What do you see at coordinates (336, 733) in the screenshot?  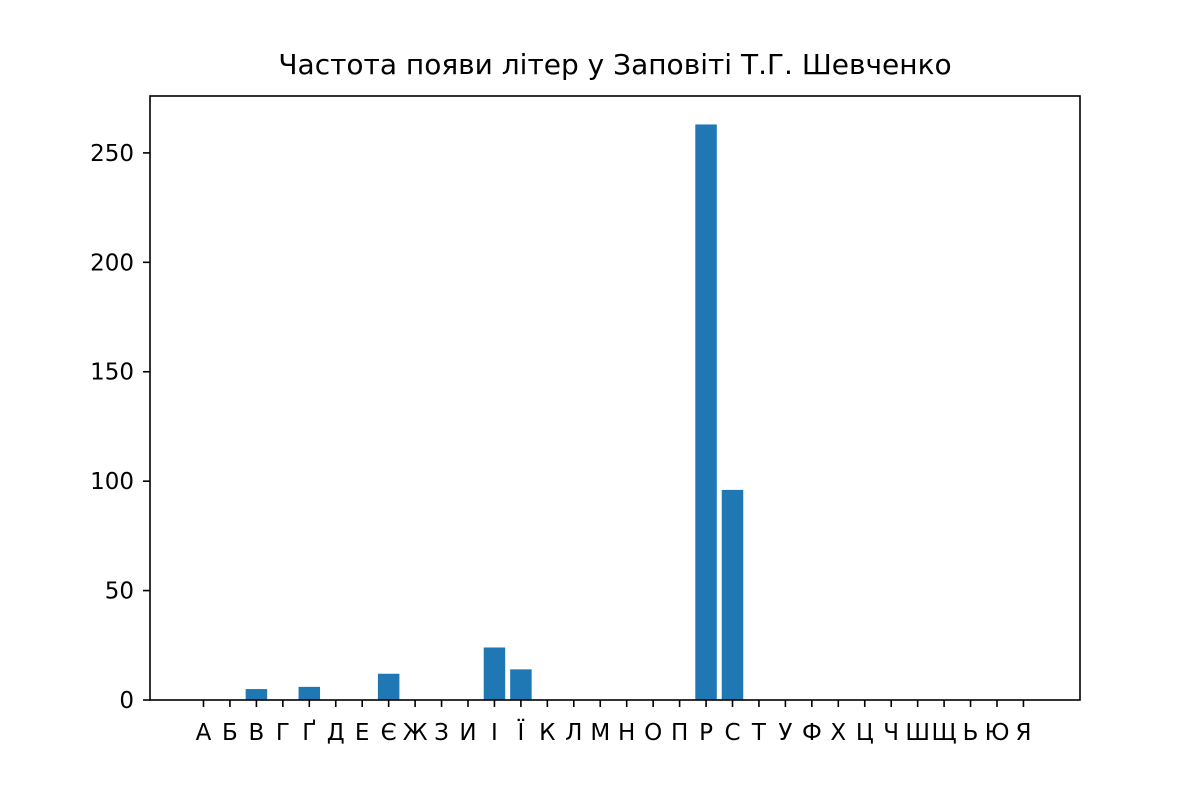 I see `x-tick-label: Д` at bounding box center [336, 733].